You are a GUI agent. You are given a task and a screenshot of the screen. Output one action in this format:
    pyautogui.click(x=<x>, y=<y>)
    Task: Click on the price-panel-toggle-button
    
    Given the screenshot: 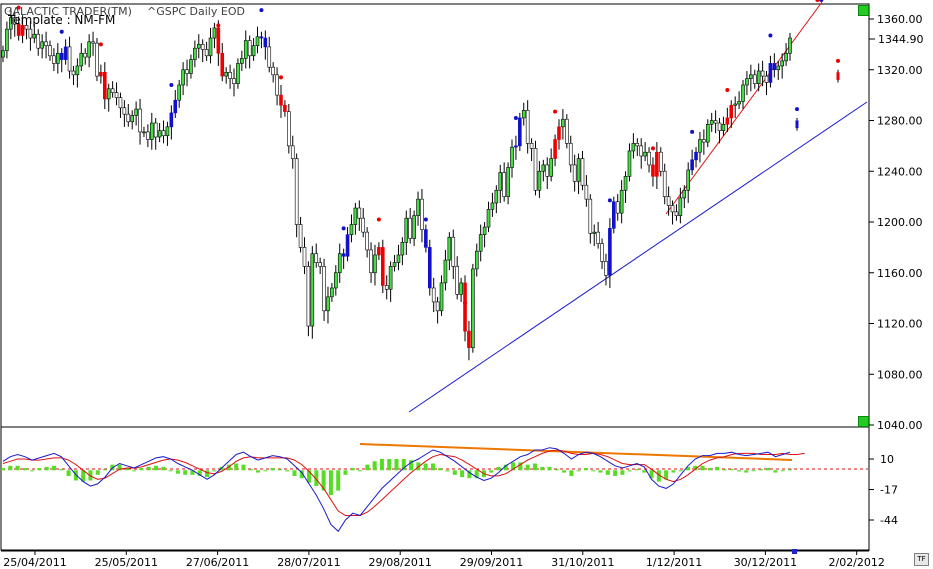 What is the action you would take?
    pyautogui.click(x=863, y=10)
    